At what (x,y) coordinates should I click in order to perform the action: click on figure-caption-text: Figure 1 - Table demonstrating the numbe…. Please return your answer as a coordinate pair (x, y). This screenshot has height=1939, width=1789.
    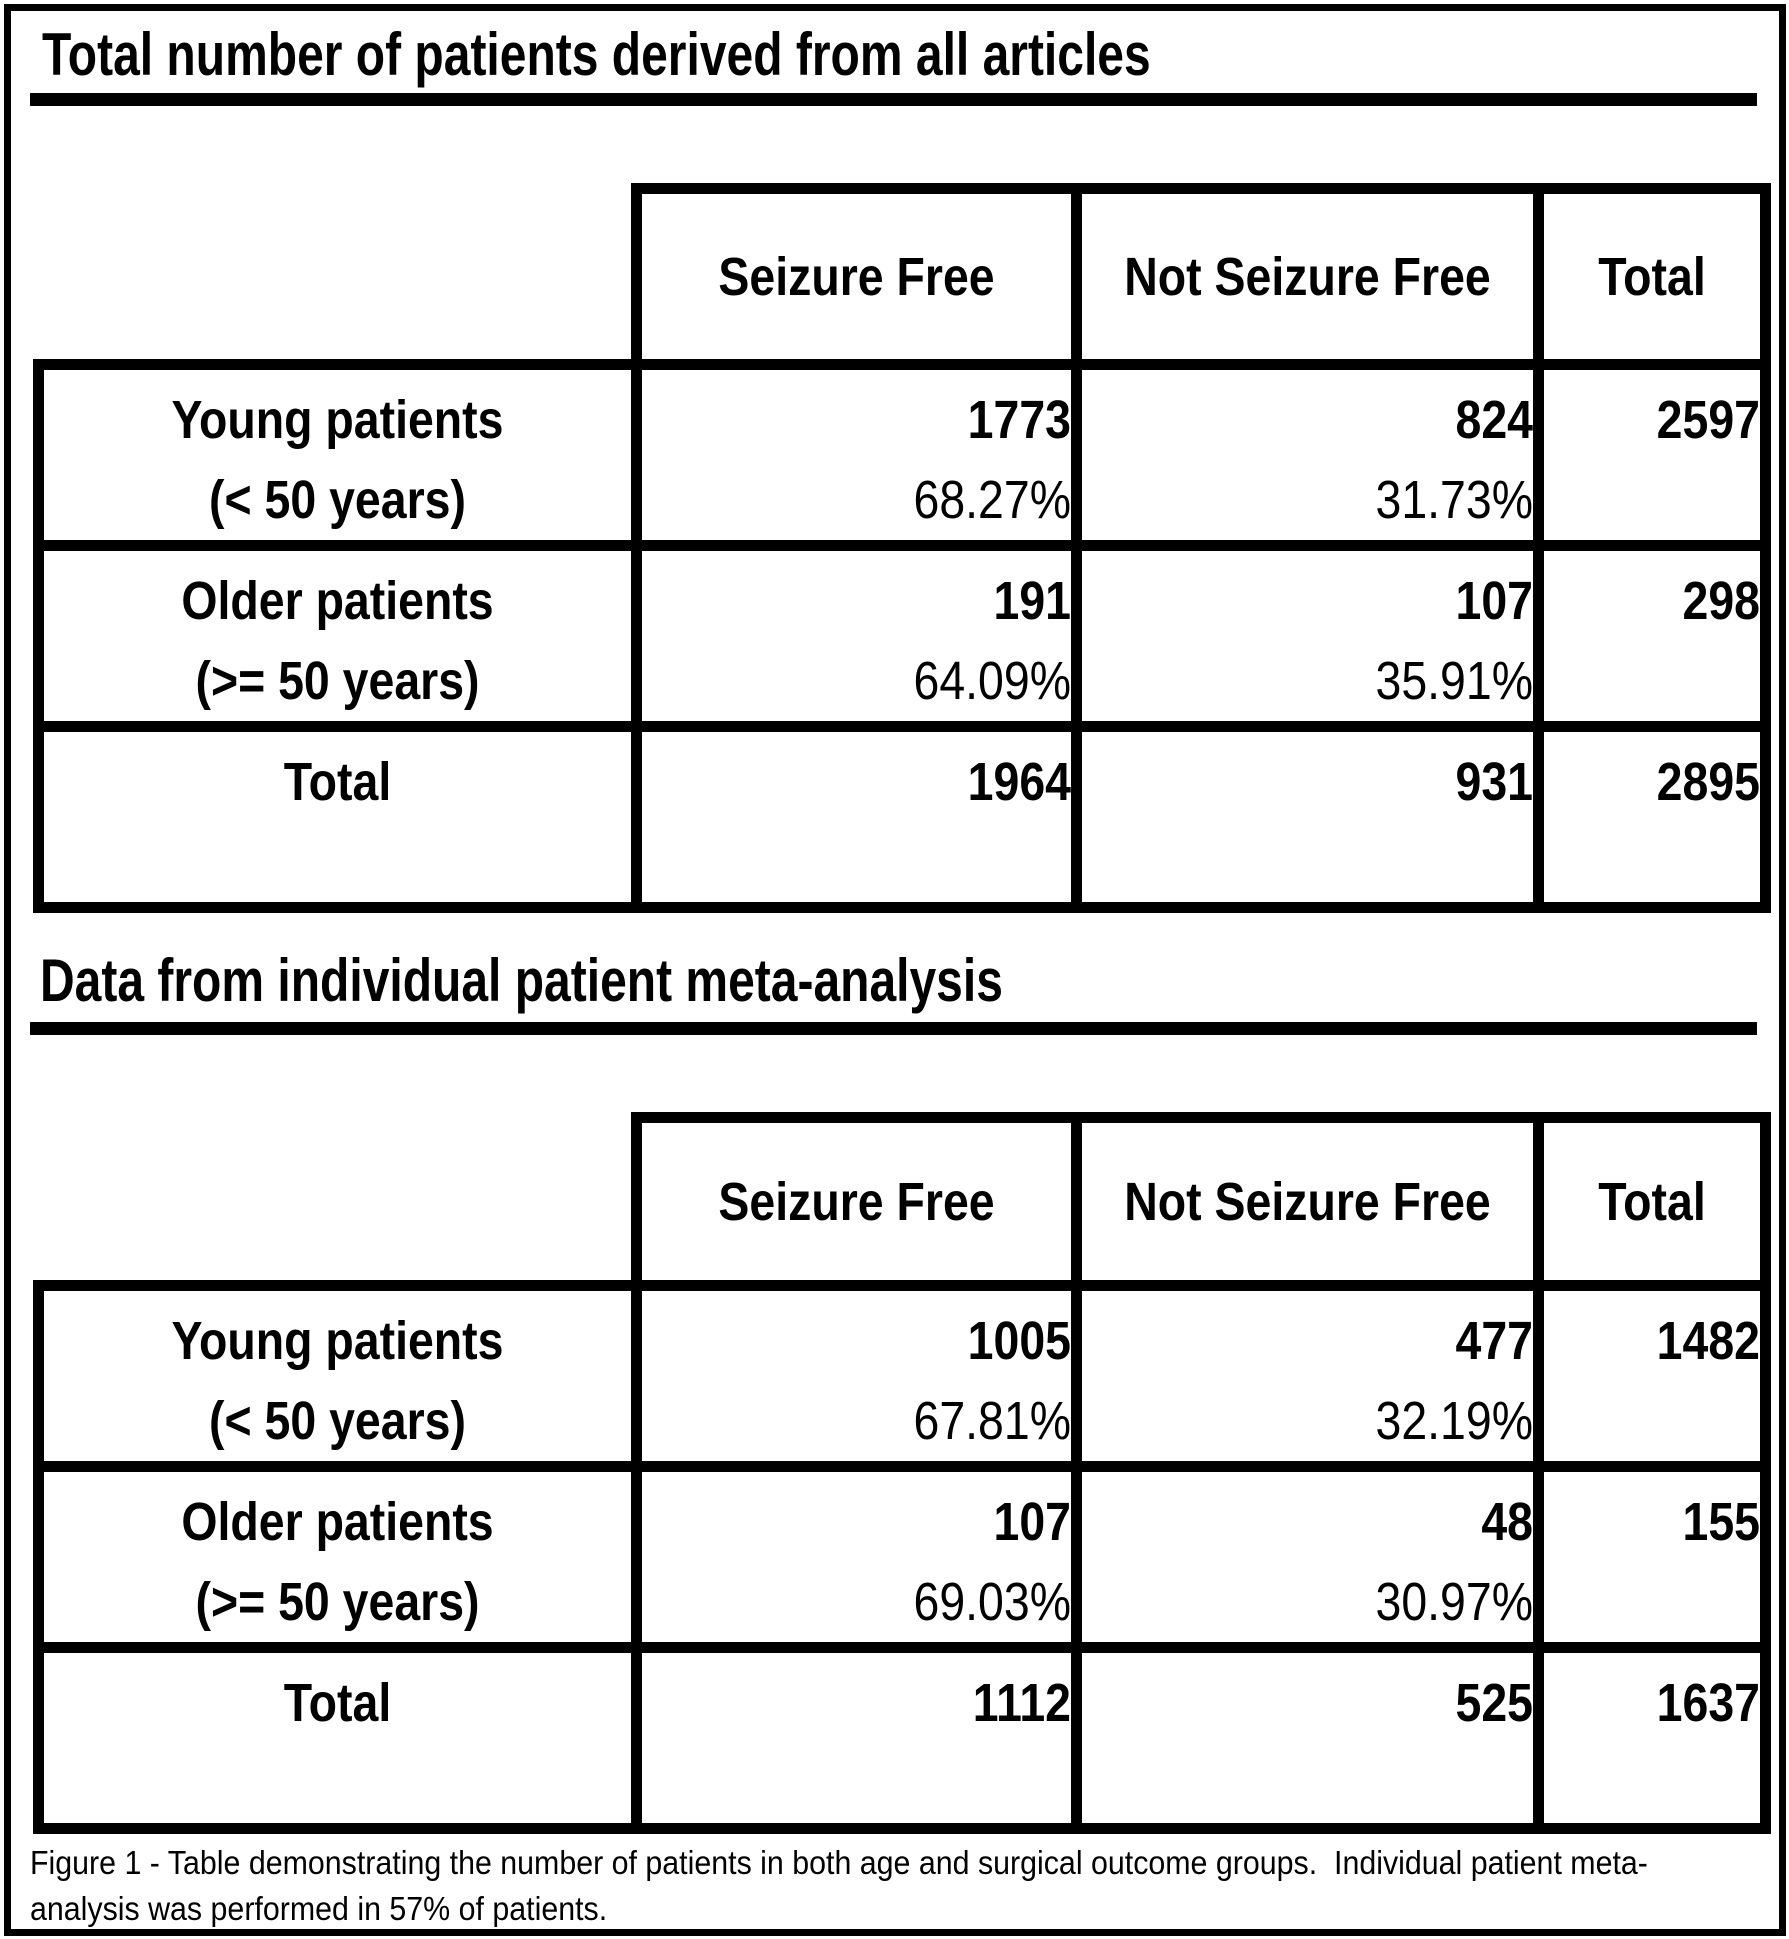
    Looking at the image, I should click on (839, 1885).